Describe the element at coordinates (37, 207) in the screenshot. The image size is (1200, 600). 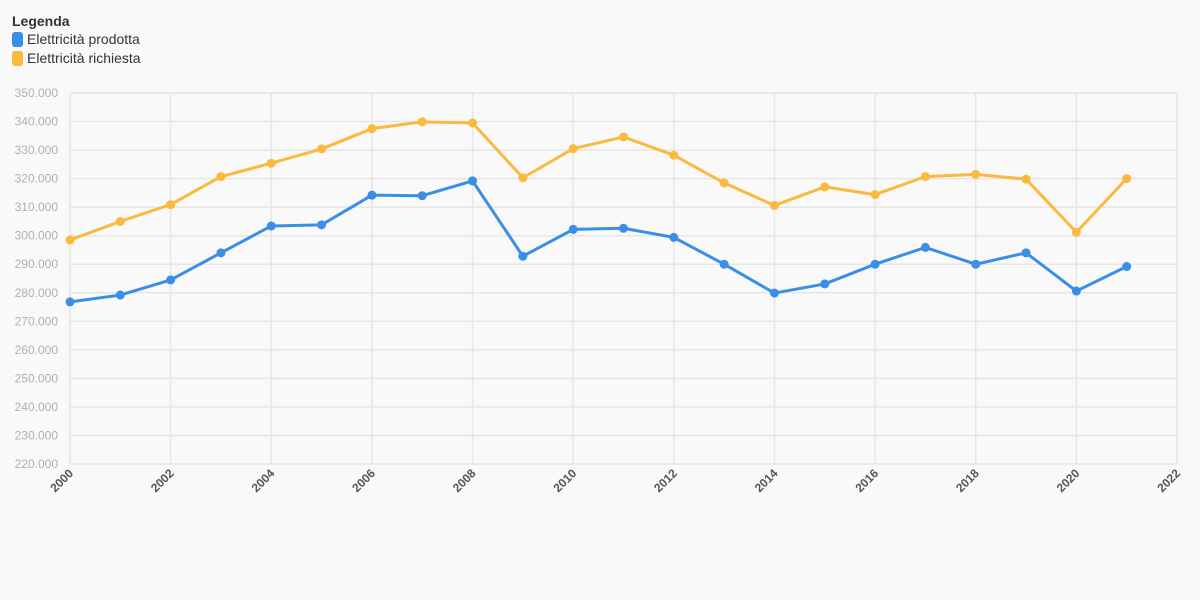
I see `y-tick-label: 310.000` at that location.